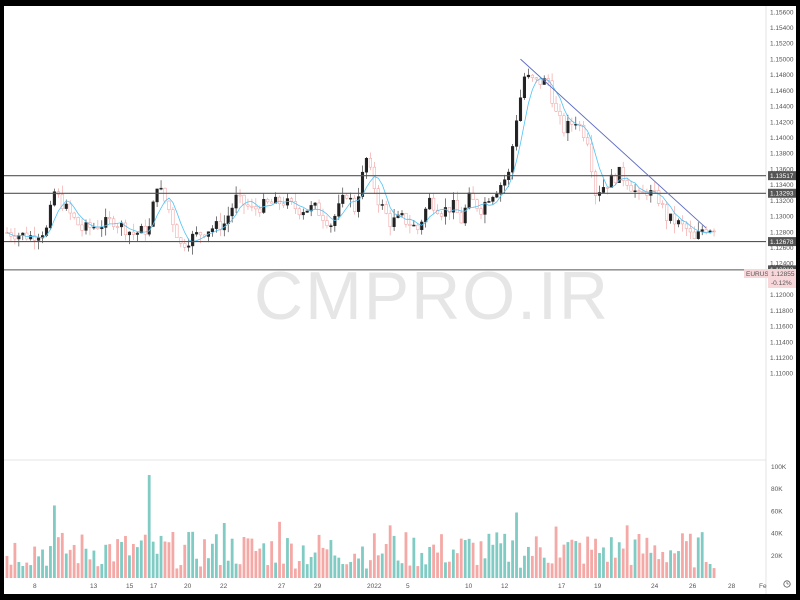 Image resolution: width=800 pixels, height=600 pixels. Describe the element at coordinates (781, 374) in the screenshot. I see `price-tick-label: 1.11000` at that location.